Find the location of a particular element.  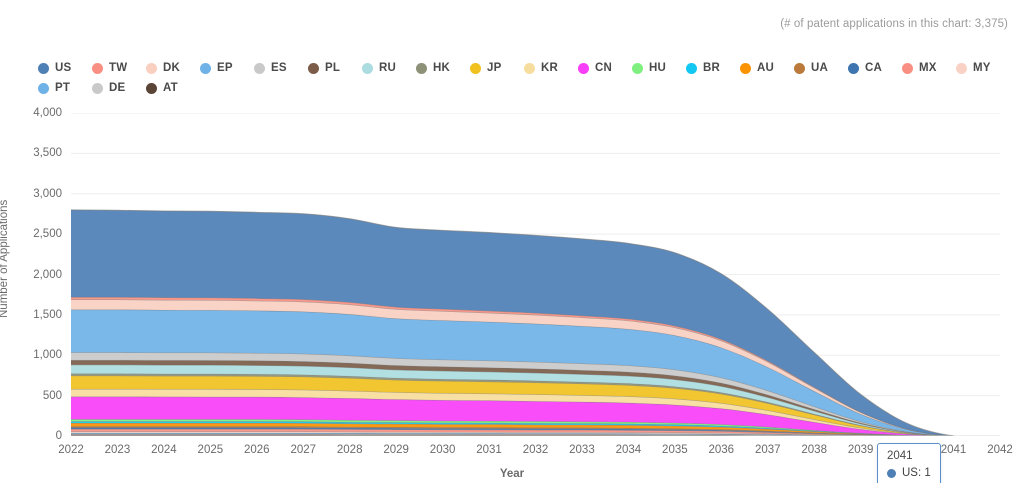

x-tick-label: 2036 is located at coordinates (721, 450).